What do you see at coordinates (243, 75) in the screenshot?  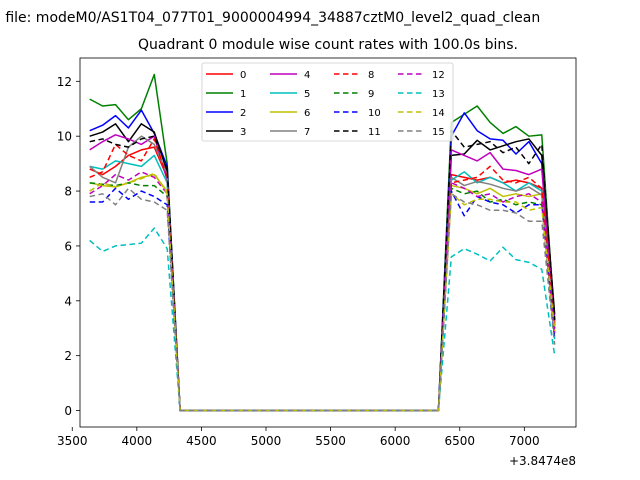 I see `legend-label-0: 0` at bounding box center [243, 75].